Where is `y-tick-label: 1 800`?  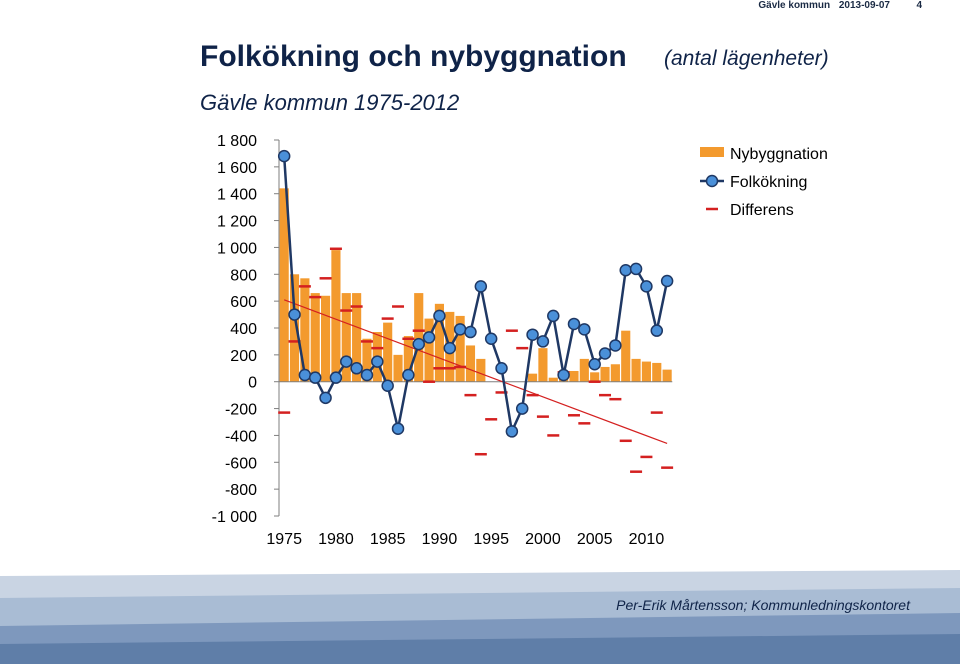
y-tick-label: 1 800 is located at coordinates (237, 141).